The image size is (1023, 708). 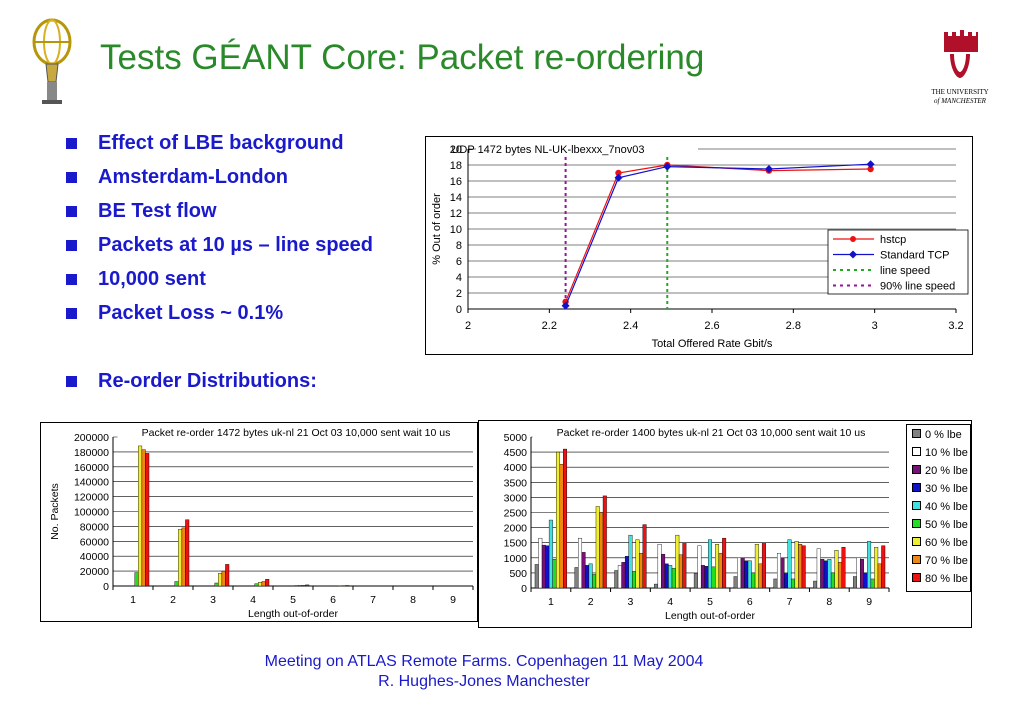 What do you see at coordinates (91, 468) in the screenshot?
I see `y-tick-label: 160000` at bounding box center [91, 468].